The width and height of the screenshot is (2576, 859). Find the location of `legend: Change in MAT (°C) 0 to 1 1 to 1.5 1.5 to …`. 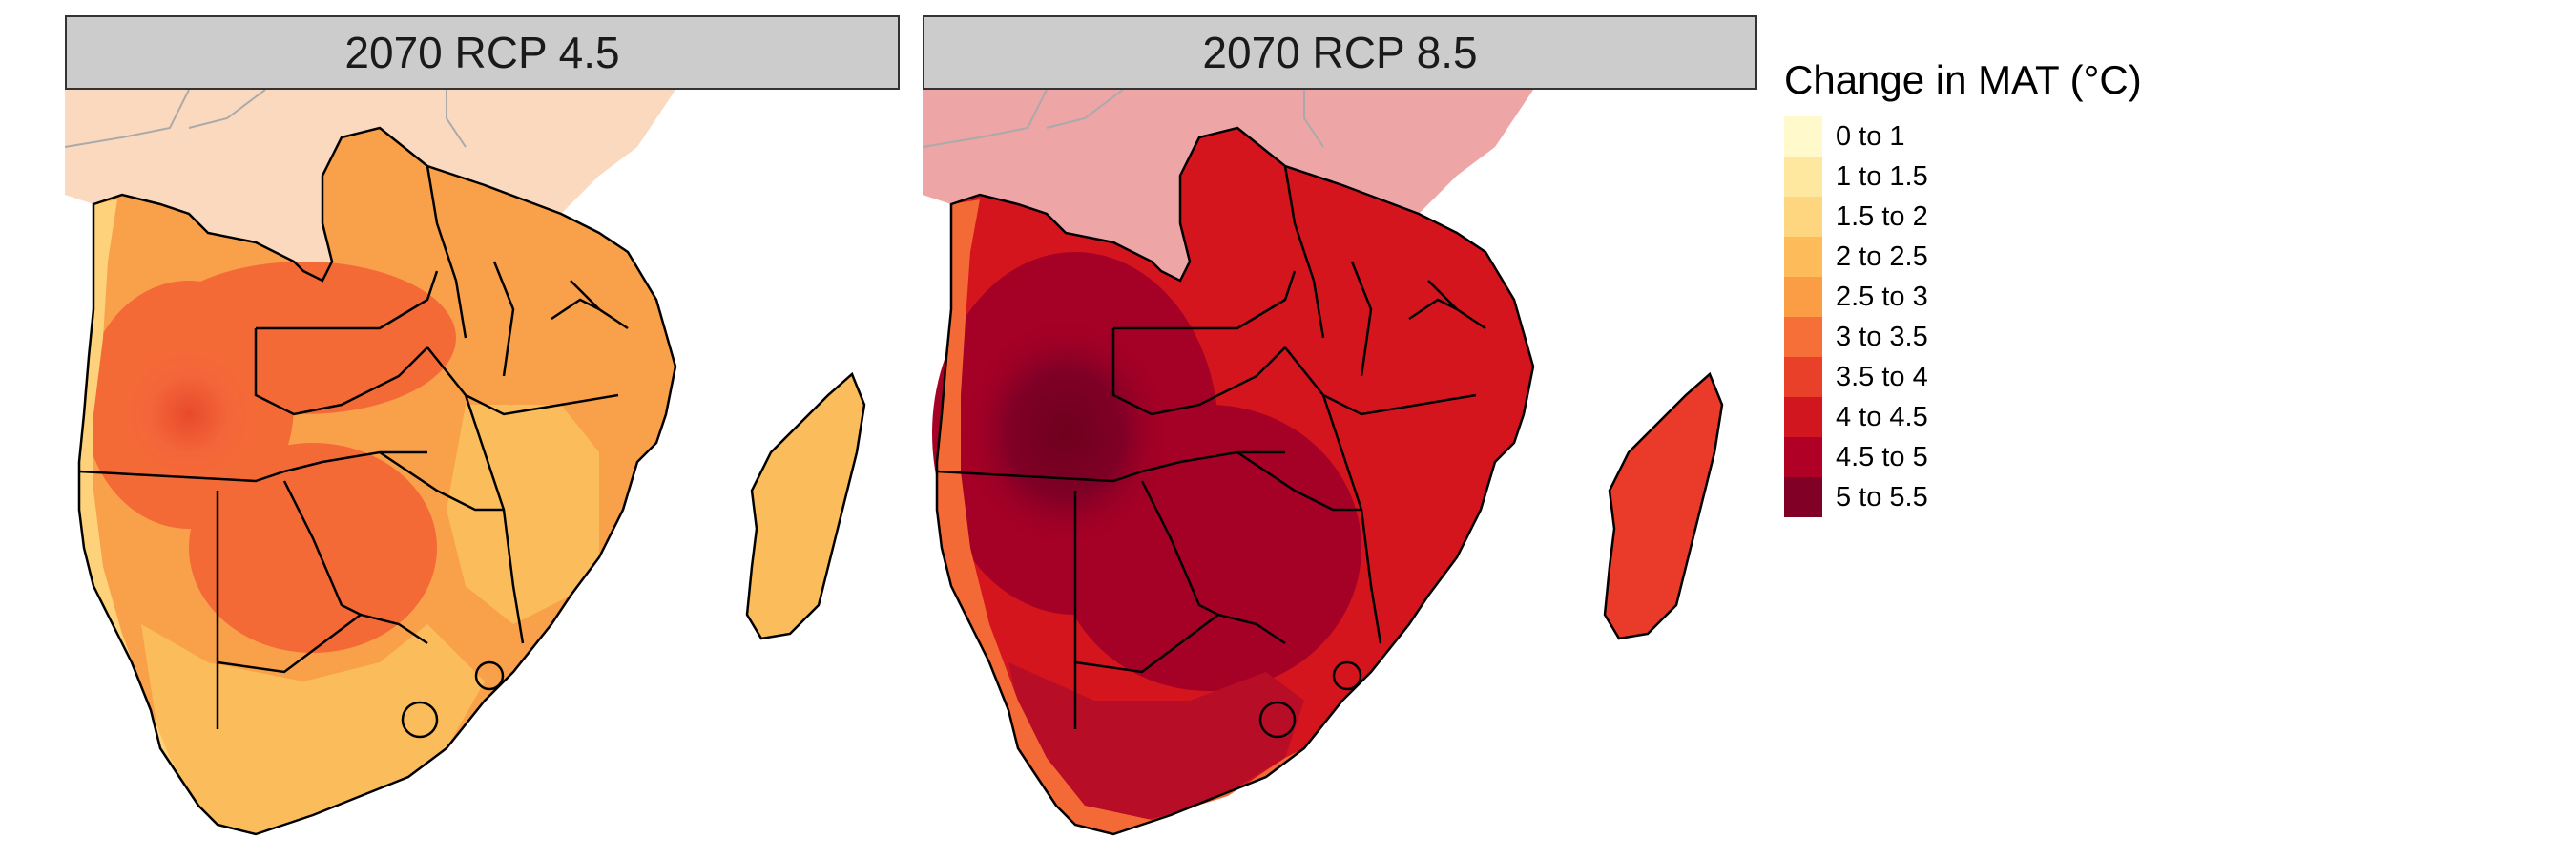

legend: Change in MAT (°C) 0 to 1 1 to 1.5 1.5 to … is located at coordinates (1963, 287).